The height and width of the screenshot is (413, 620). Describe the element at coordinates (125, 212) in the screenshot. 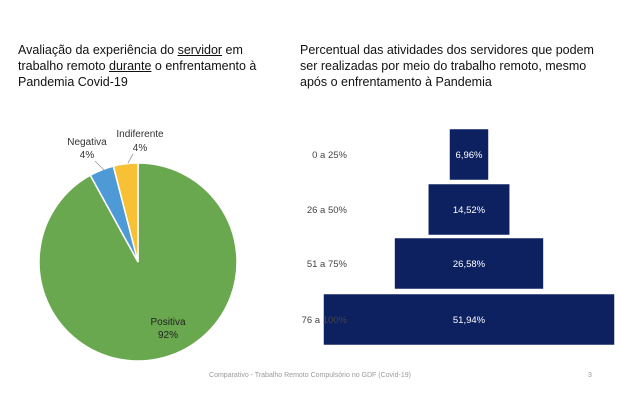

I see `pie-slice-indiferente` at that location.